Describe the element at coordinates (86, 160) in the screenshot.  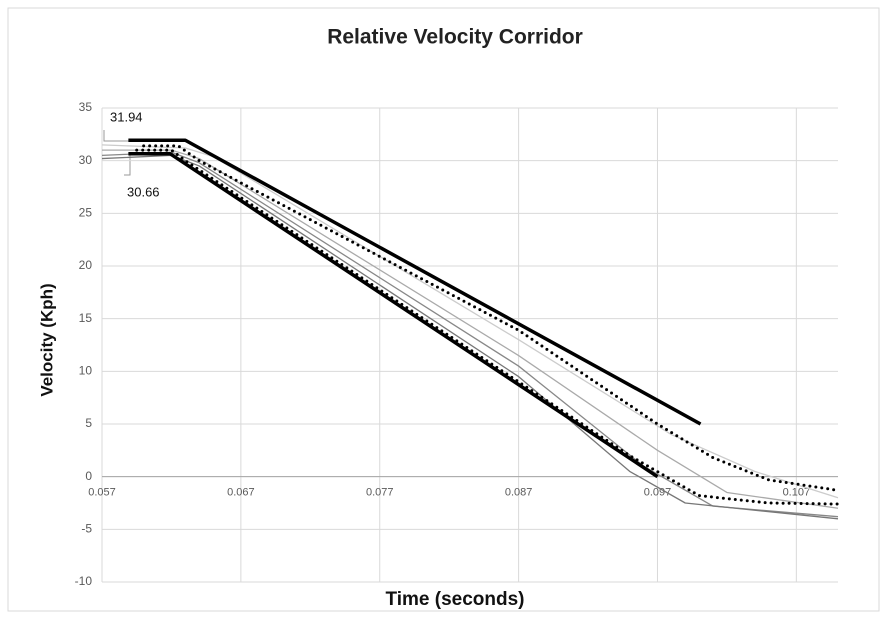
I see `y-tick-label: 30` at that location.